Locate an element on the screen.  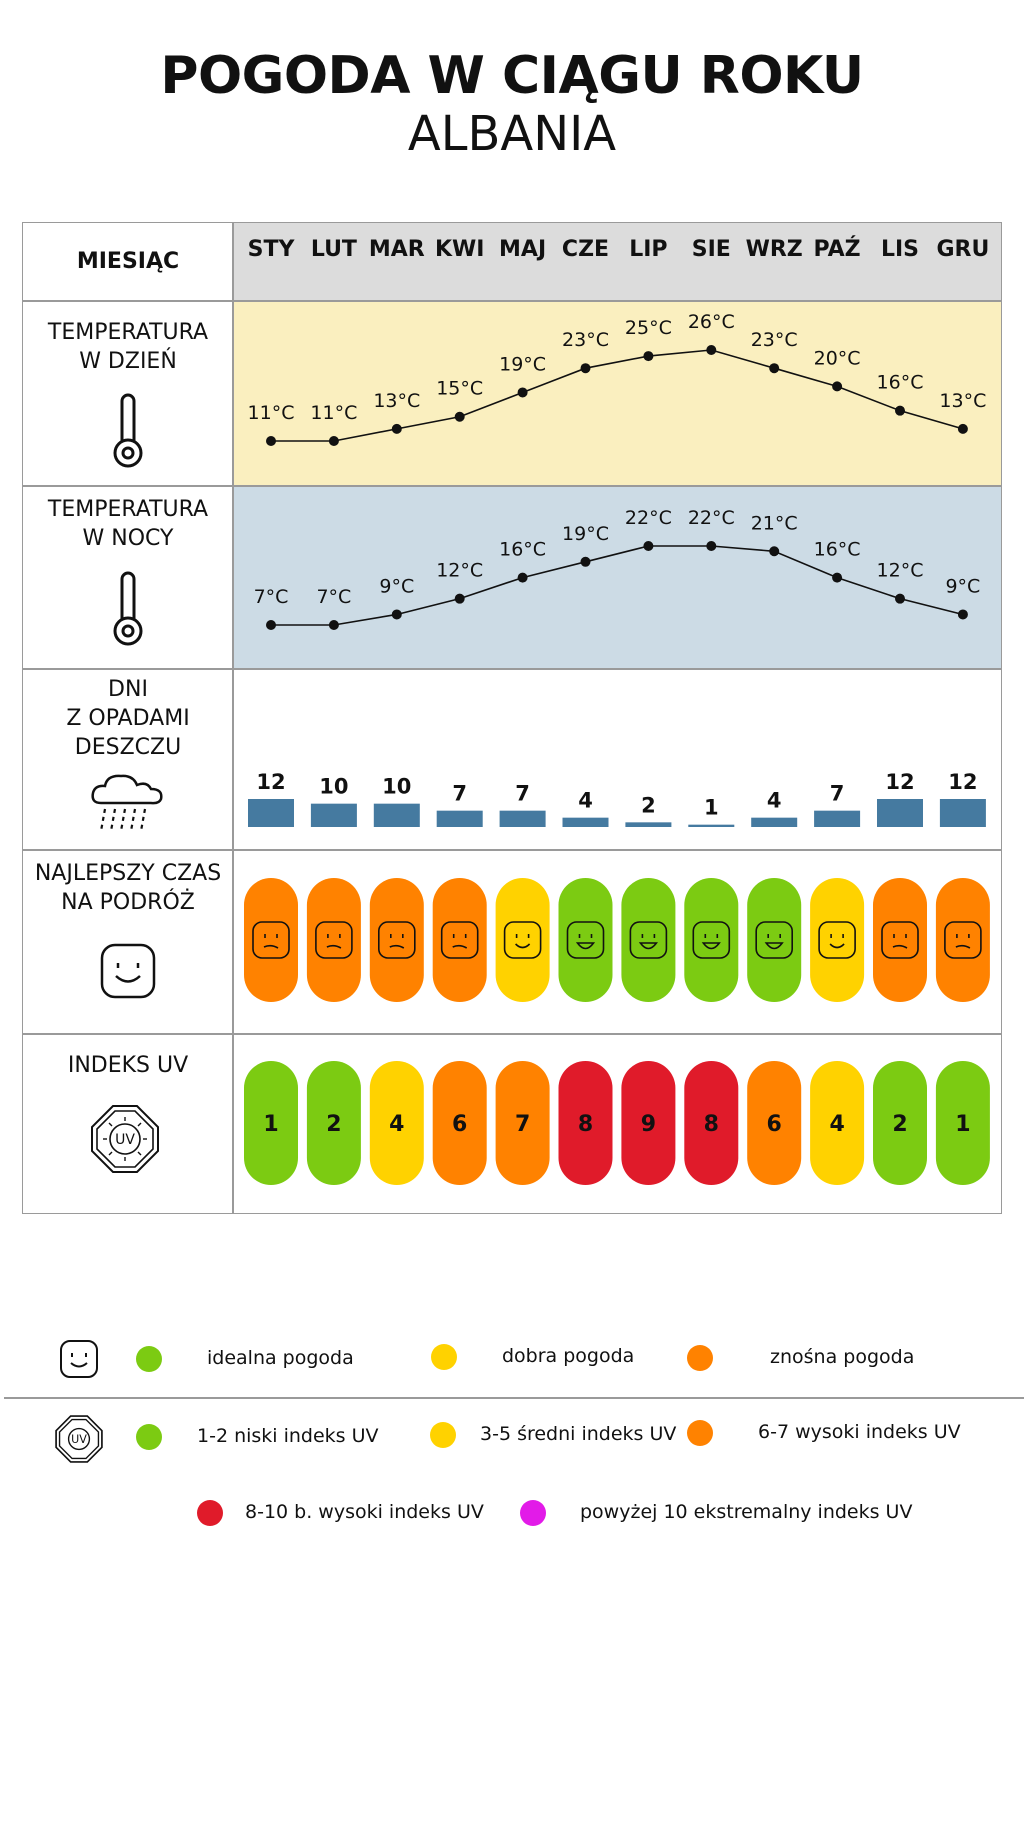
svg-text: UV is located at coordinates (79, 1439).